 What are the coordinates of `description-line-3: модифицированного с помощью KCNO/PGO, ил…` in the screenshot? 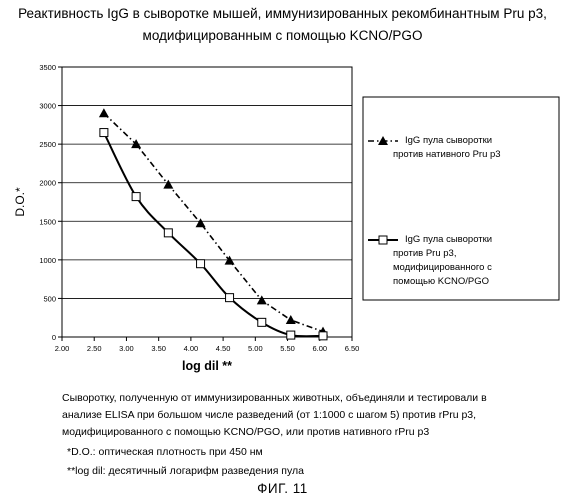 It's located at (245, 432).